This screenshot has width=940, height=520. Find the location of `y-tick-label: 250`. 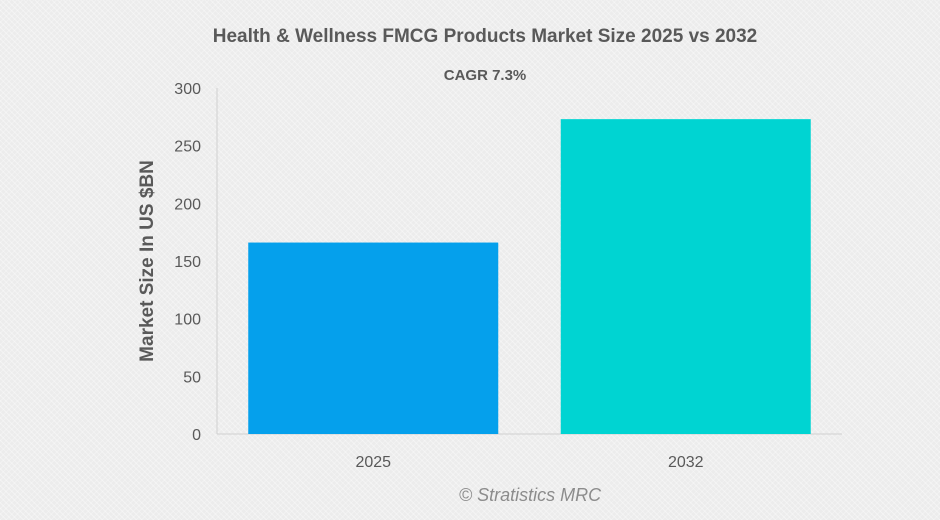

y-tick-label: 250 is located at coordinates (187, 147).